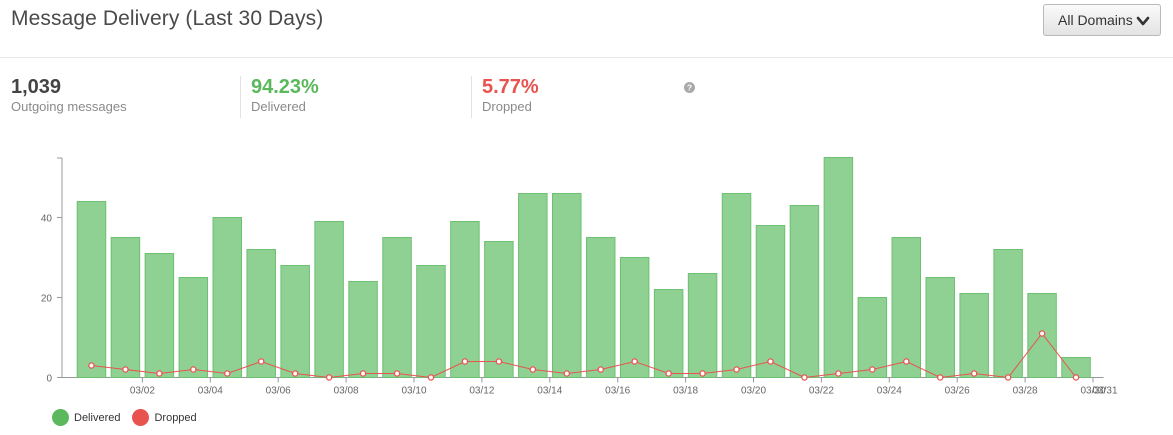 Image resolution: width=1173 pixels, height=435 pixels. What do you see at coordinates (957, 391) in the screenshot?
I see `x-tick-label: 03/26` at bounding box center [957, 391].